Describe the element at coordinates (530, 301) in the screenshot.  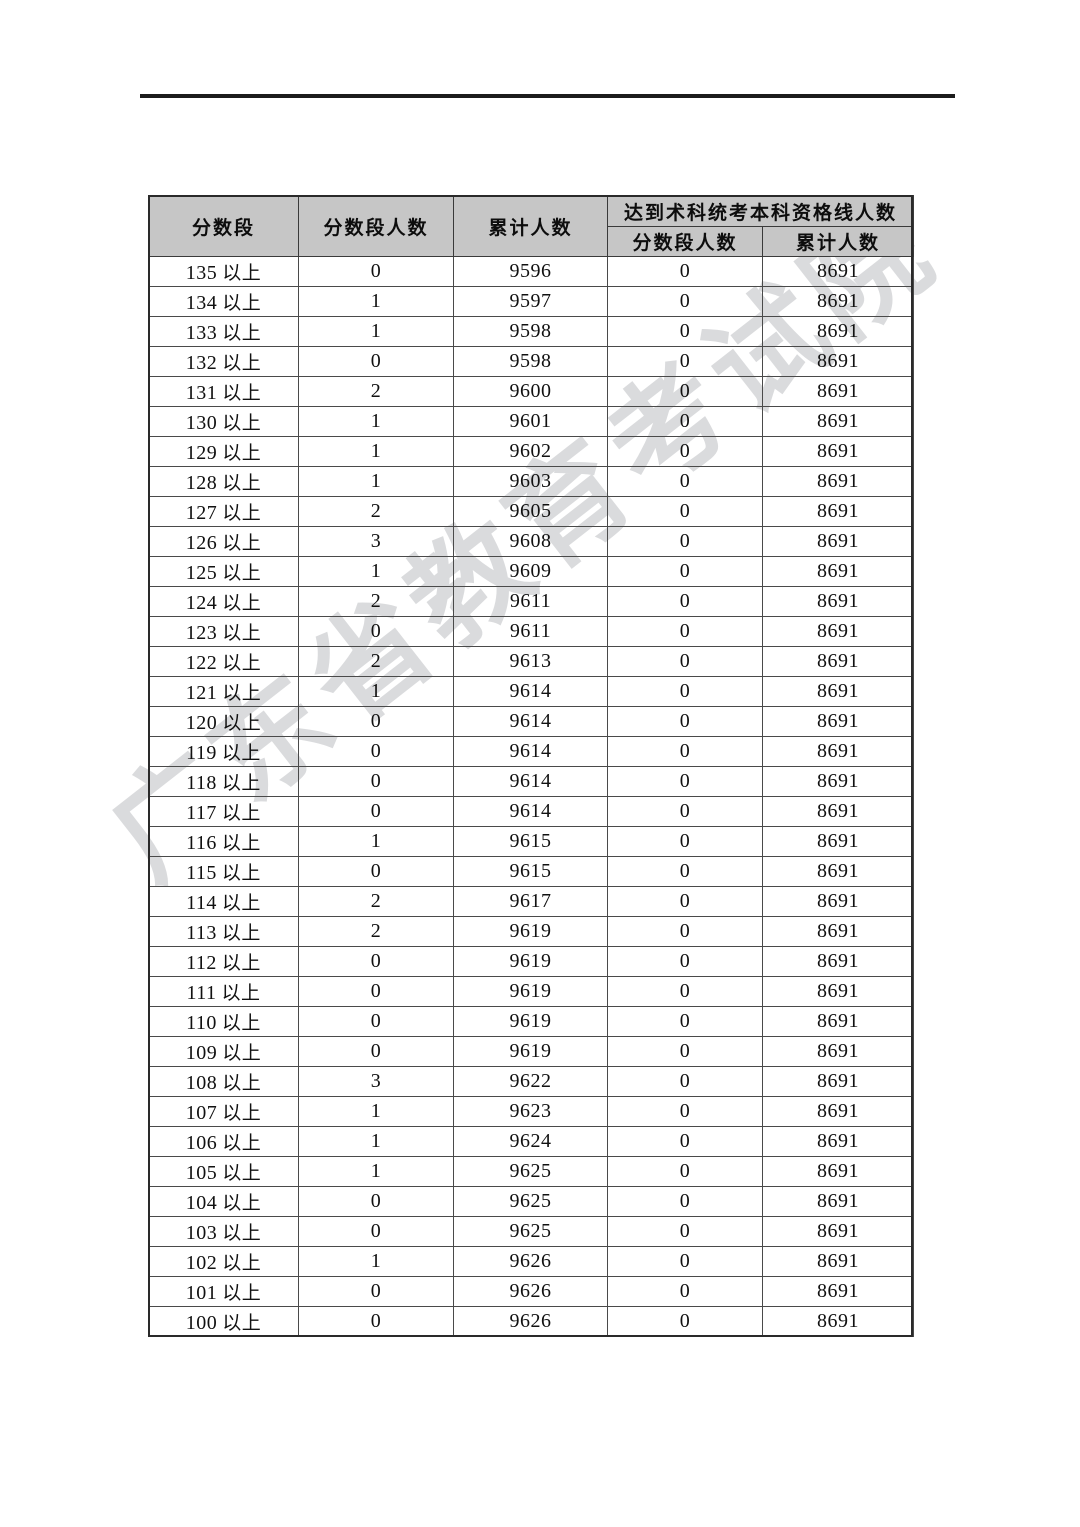
I see `cell-cumulative: 9597` at that location.